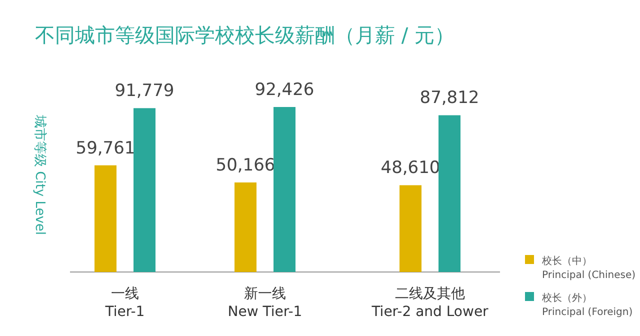 The height and width of the screenshot is (336, 640). I want to click on data-label: 91,779, so click(144, 91).